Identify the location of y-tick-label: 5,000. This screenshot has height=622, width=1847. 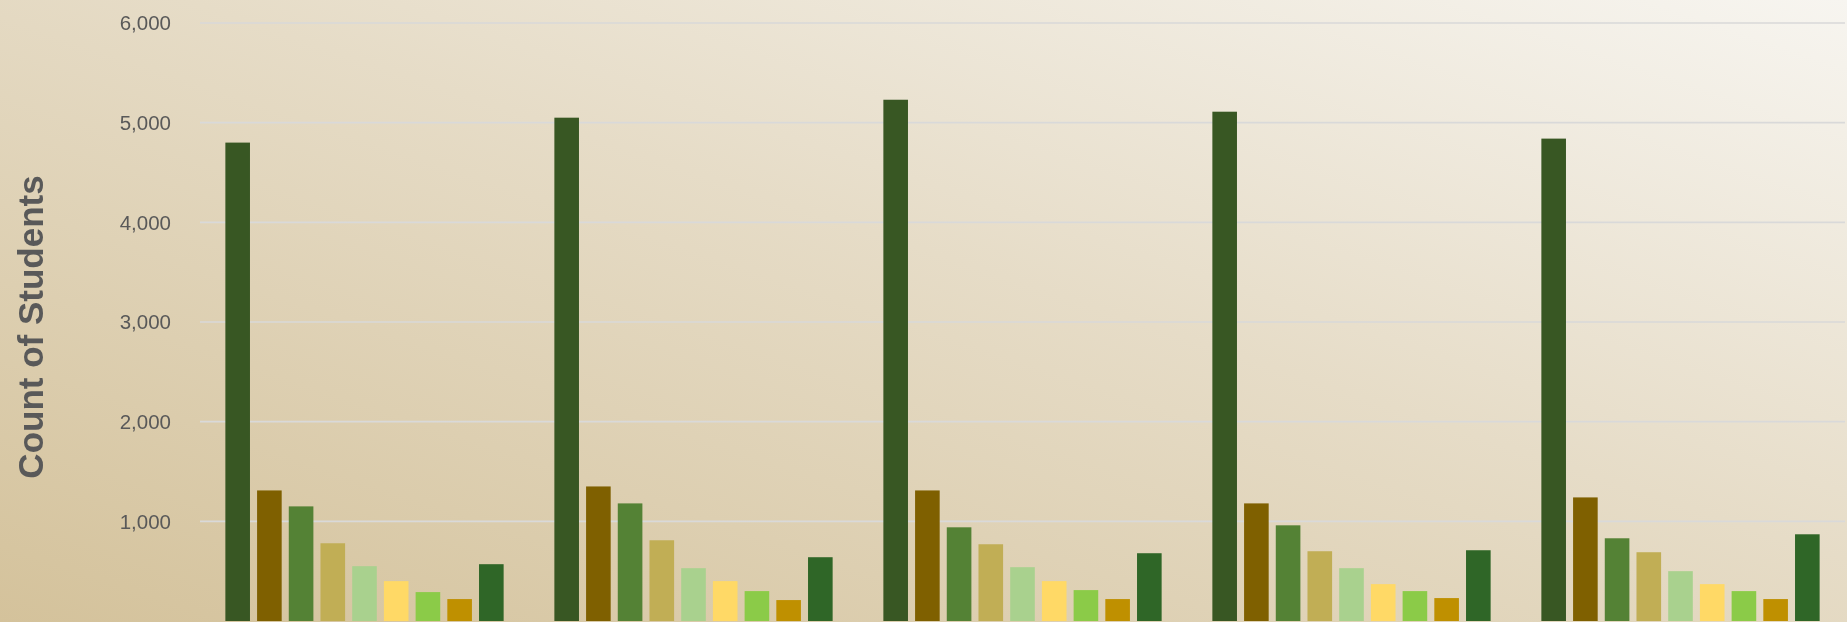
(145, 122).